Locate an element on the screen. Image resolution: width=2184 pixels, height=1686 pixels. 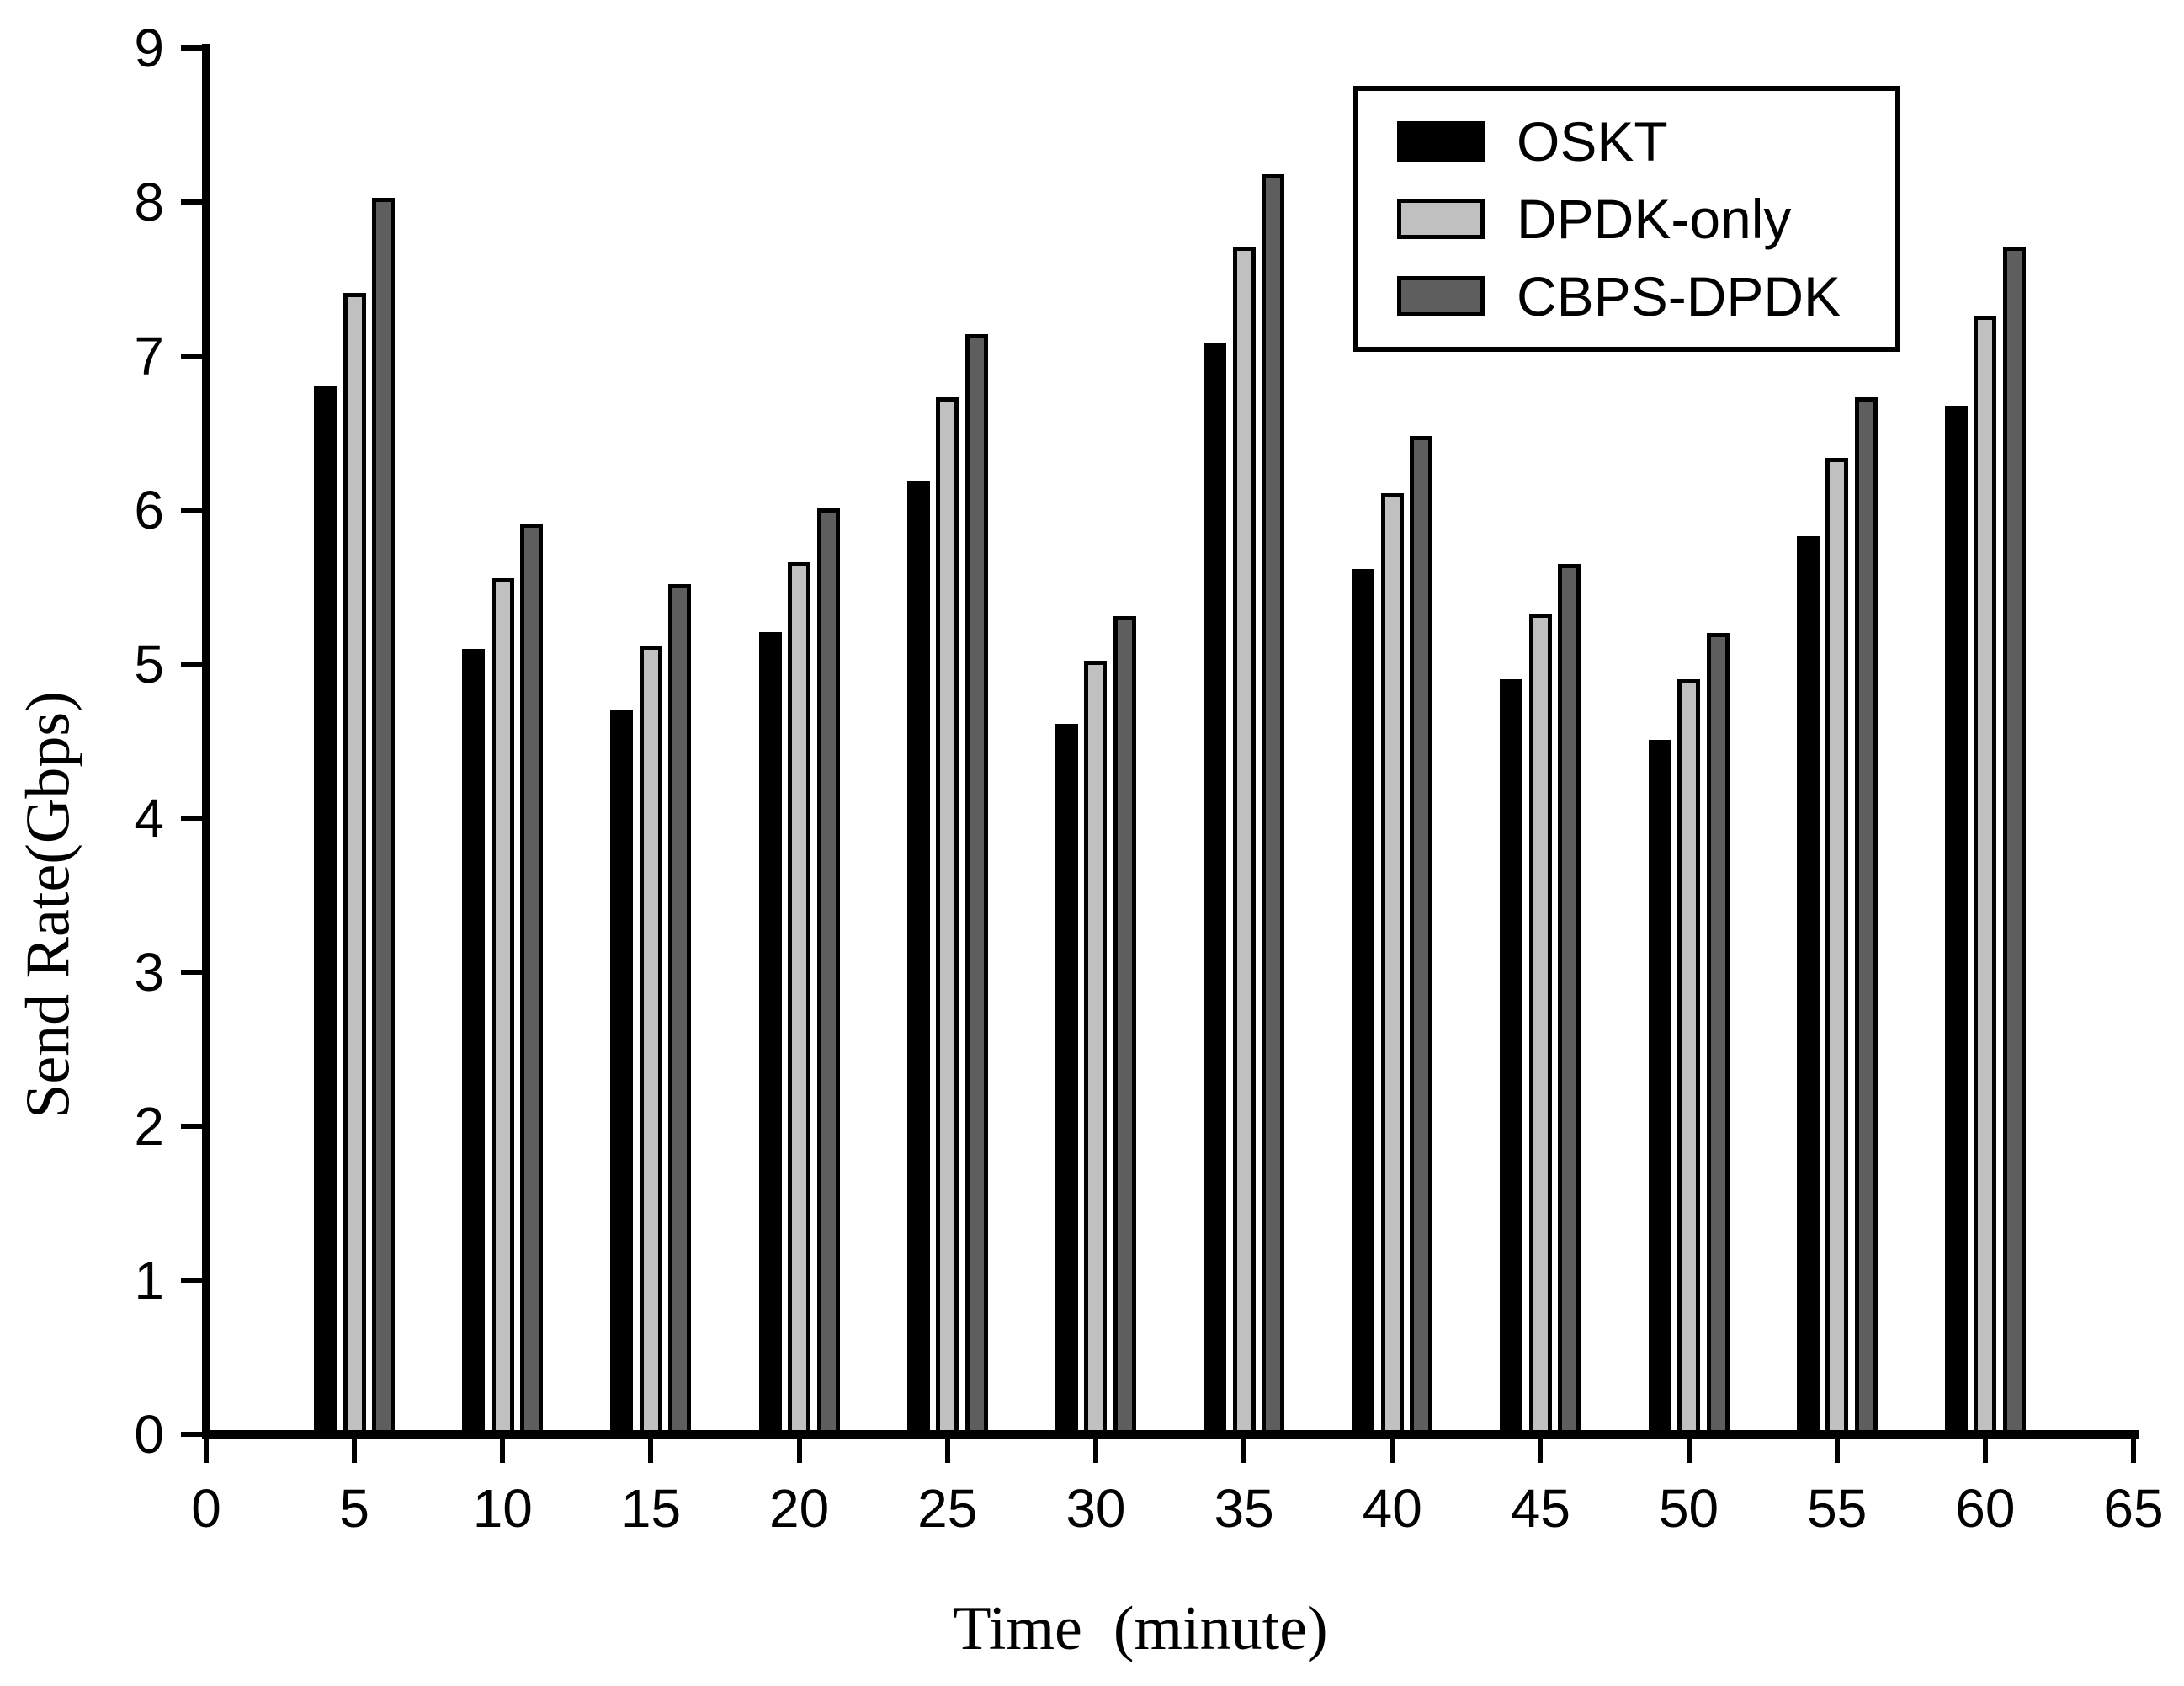
legend-box: OSKT DPDK-only CBPS-DPDK is located at coordinates (1626, 219).